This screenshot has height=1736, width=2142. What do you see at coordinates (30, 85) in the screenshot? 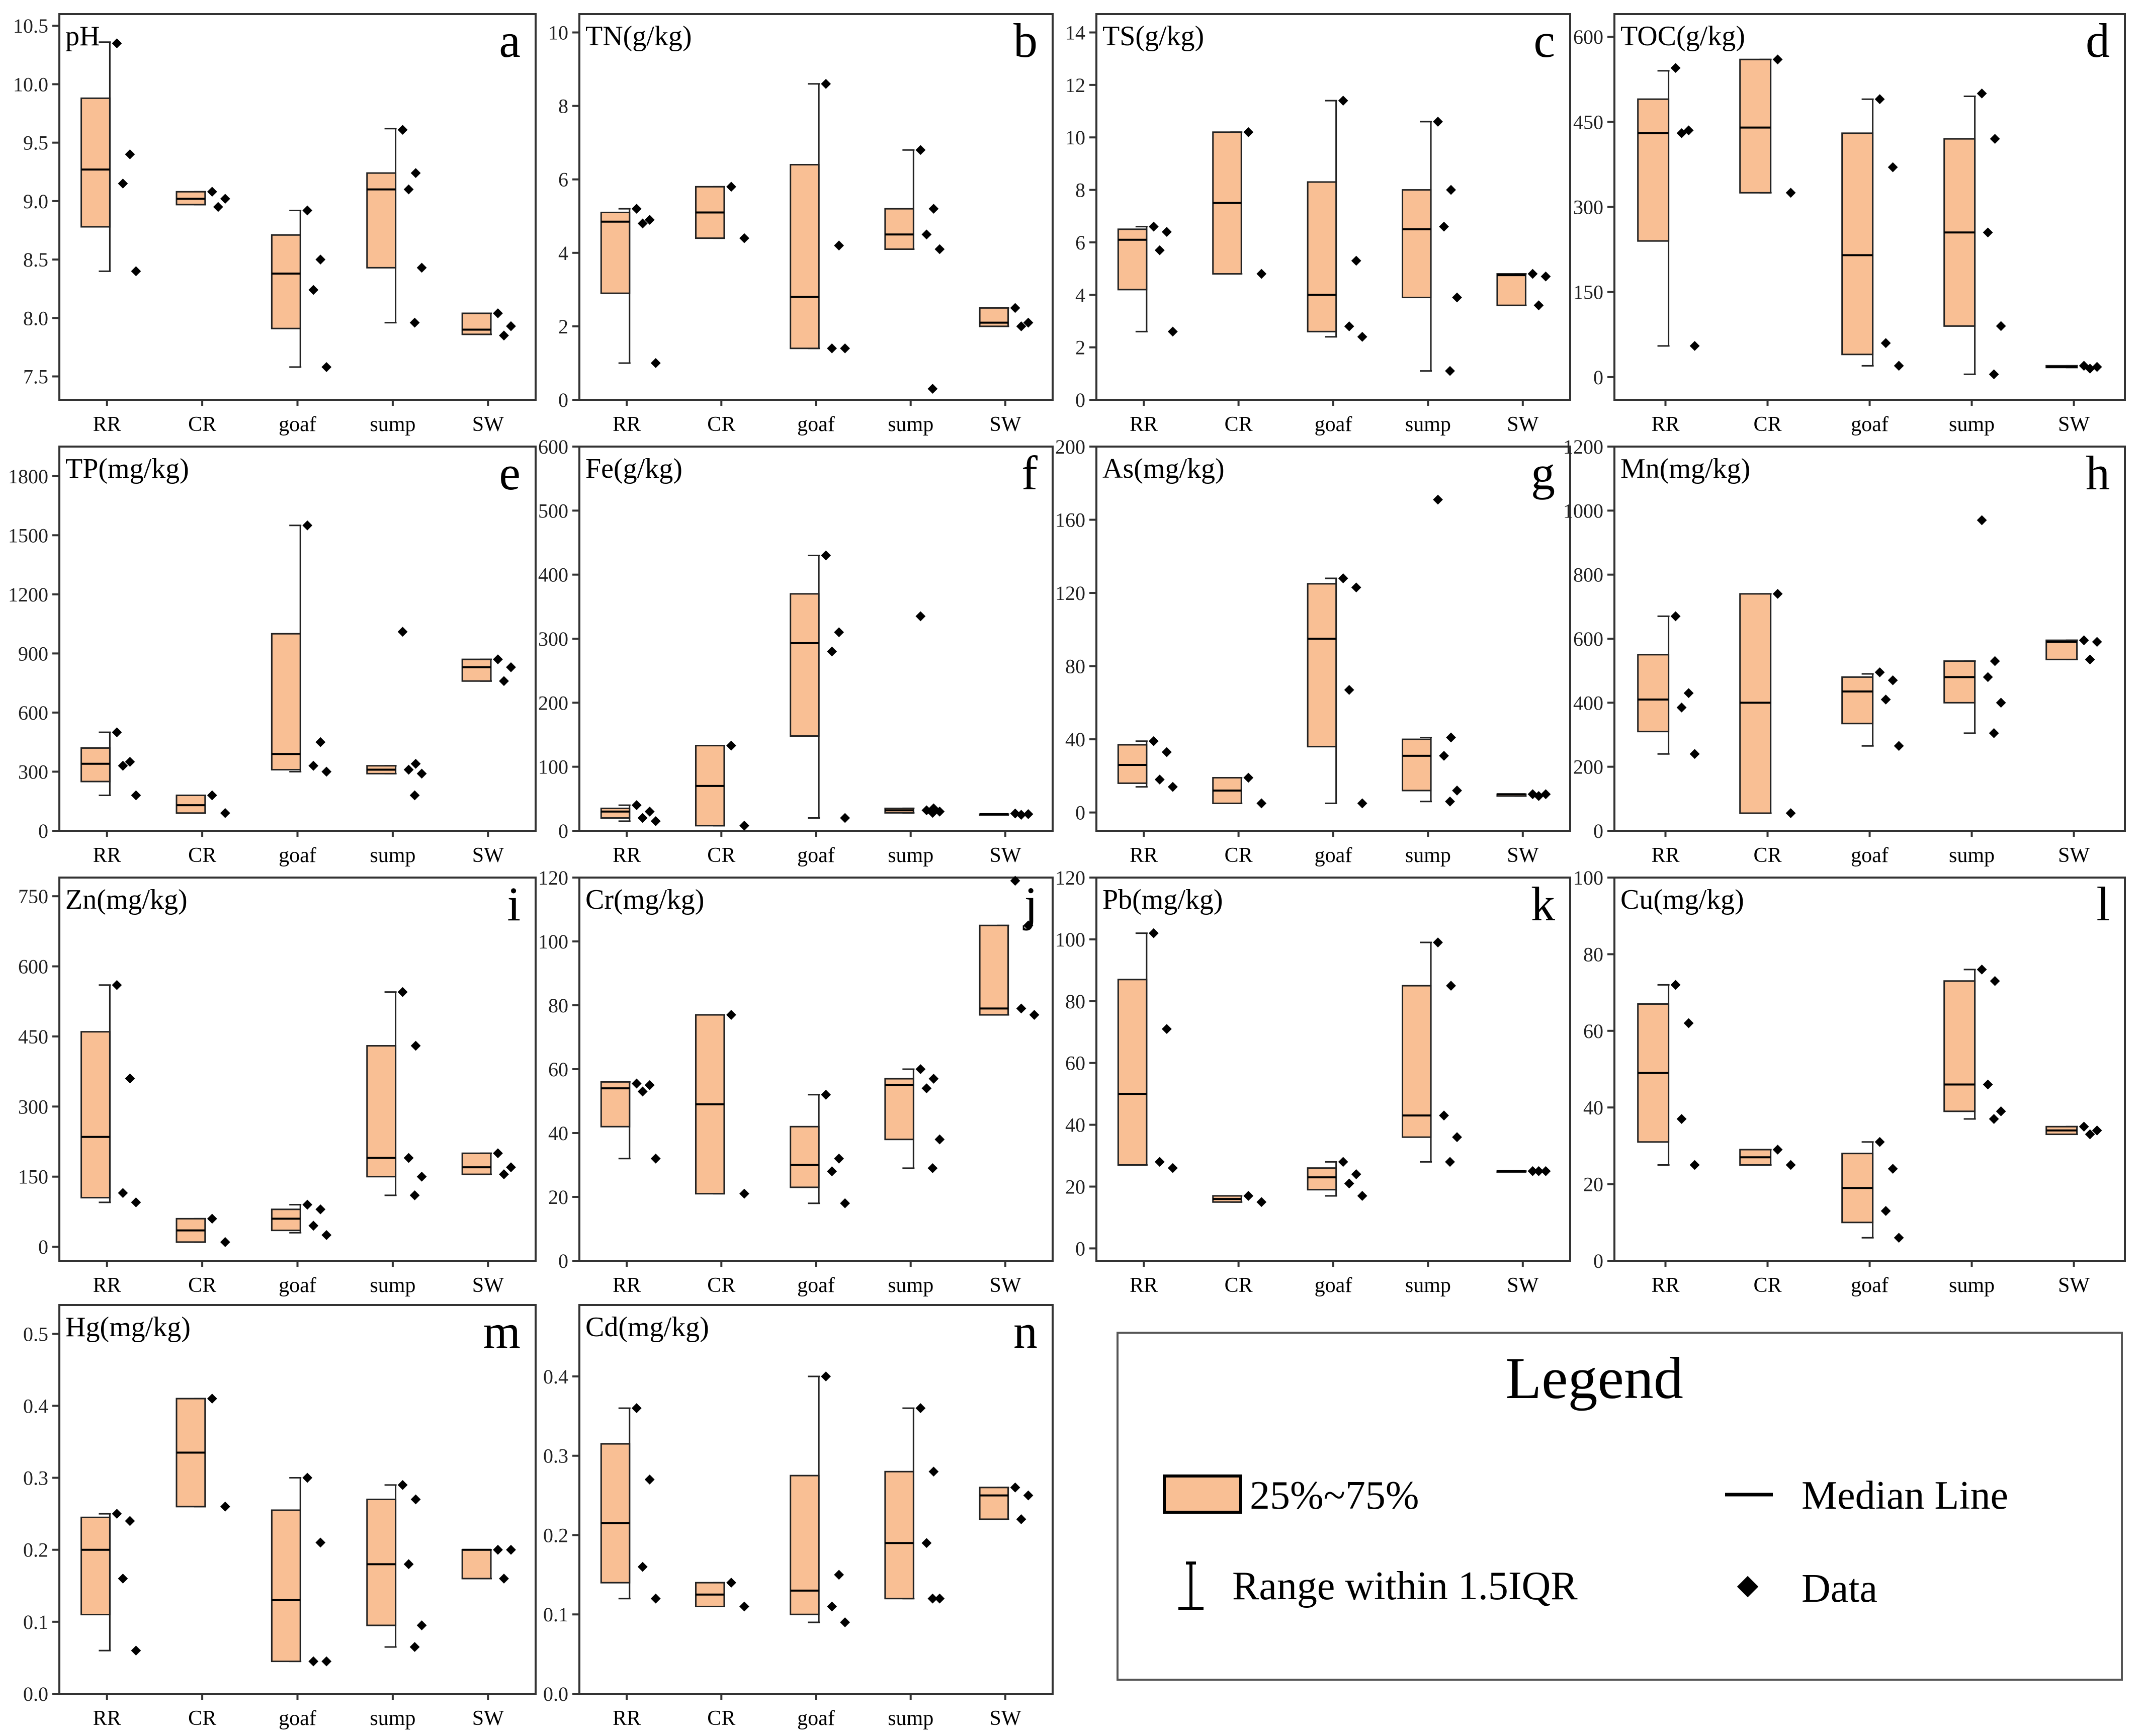
I see `y-tick-label: 10.0` at bounding box center [30, 85].